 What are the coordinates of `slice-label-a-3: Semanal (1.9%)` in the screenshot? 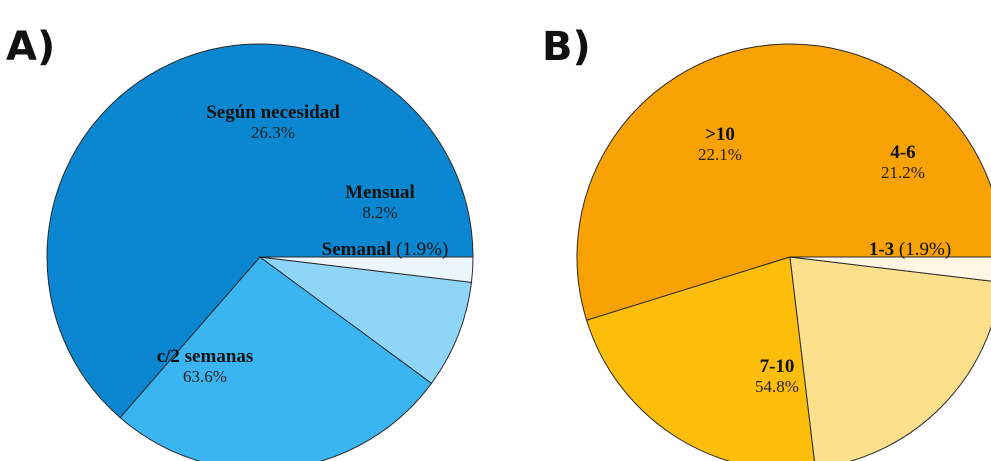 It's located at (385, 249).